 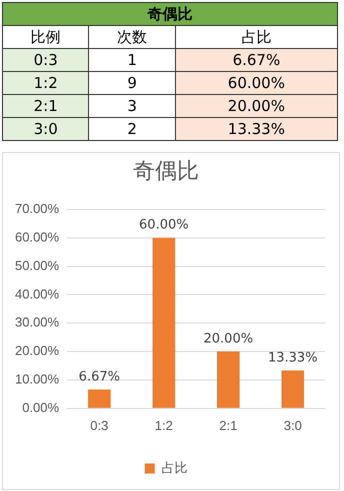 I want to click on y-tick-label: 60.00%, so click(x=37, y=236).